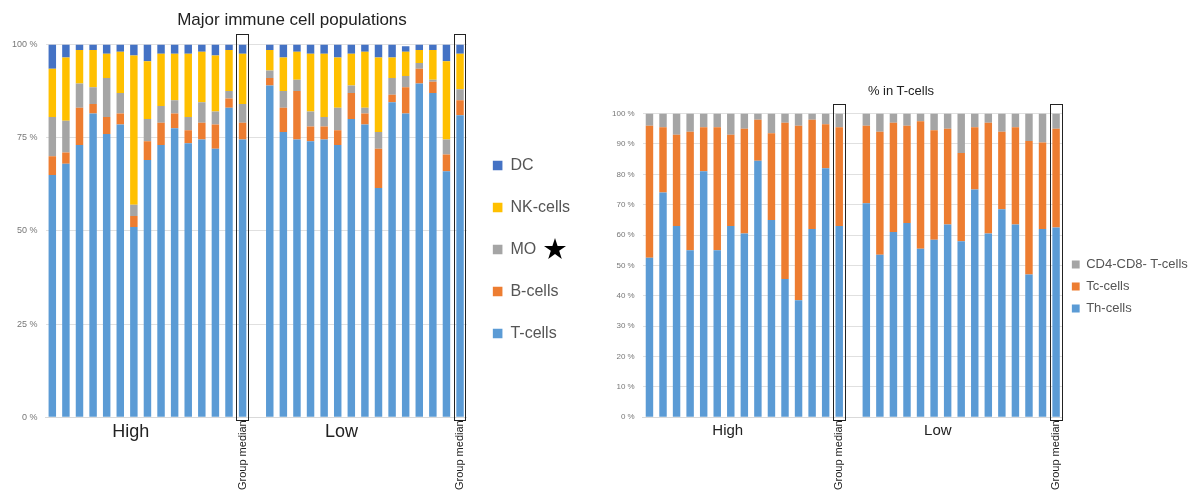 This screenshot has height=497, width=1198. I want to click on legend-label: B-cells, so click(534, 290).